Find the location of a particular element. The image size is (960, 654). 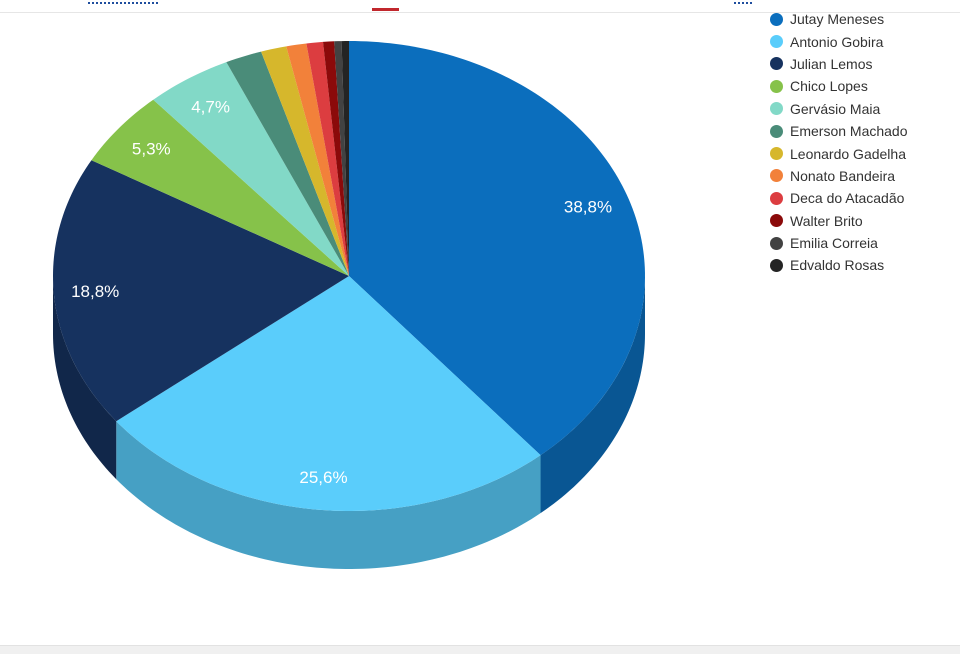

legend-item-nonato-bandeira: Nonato Bandeira is located at coordinates (839, 176).